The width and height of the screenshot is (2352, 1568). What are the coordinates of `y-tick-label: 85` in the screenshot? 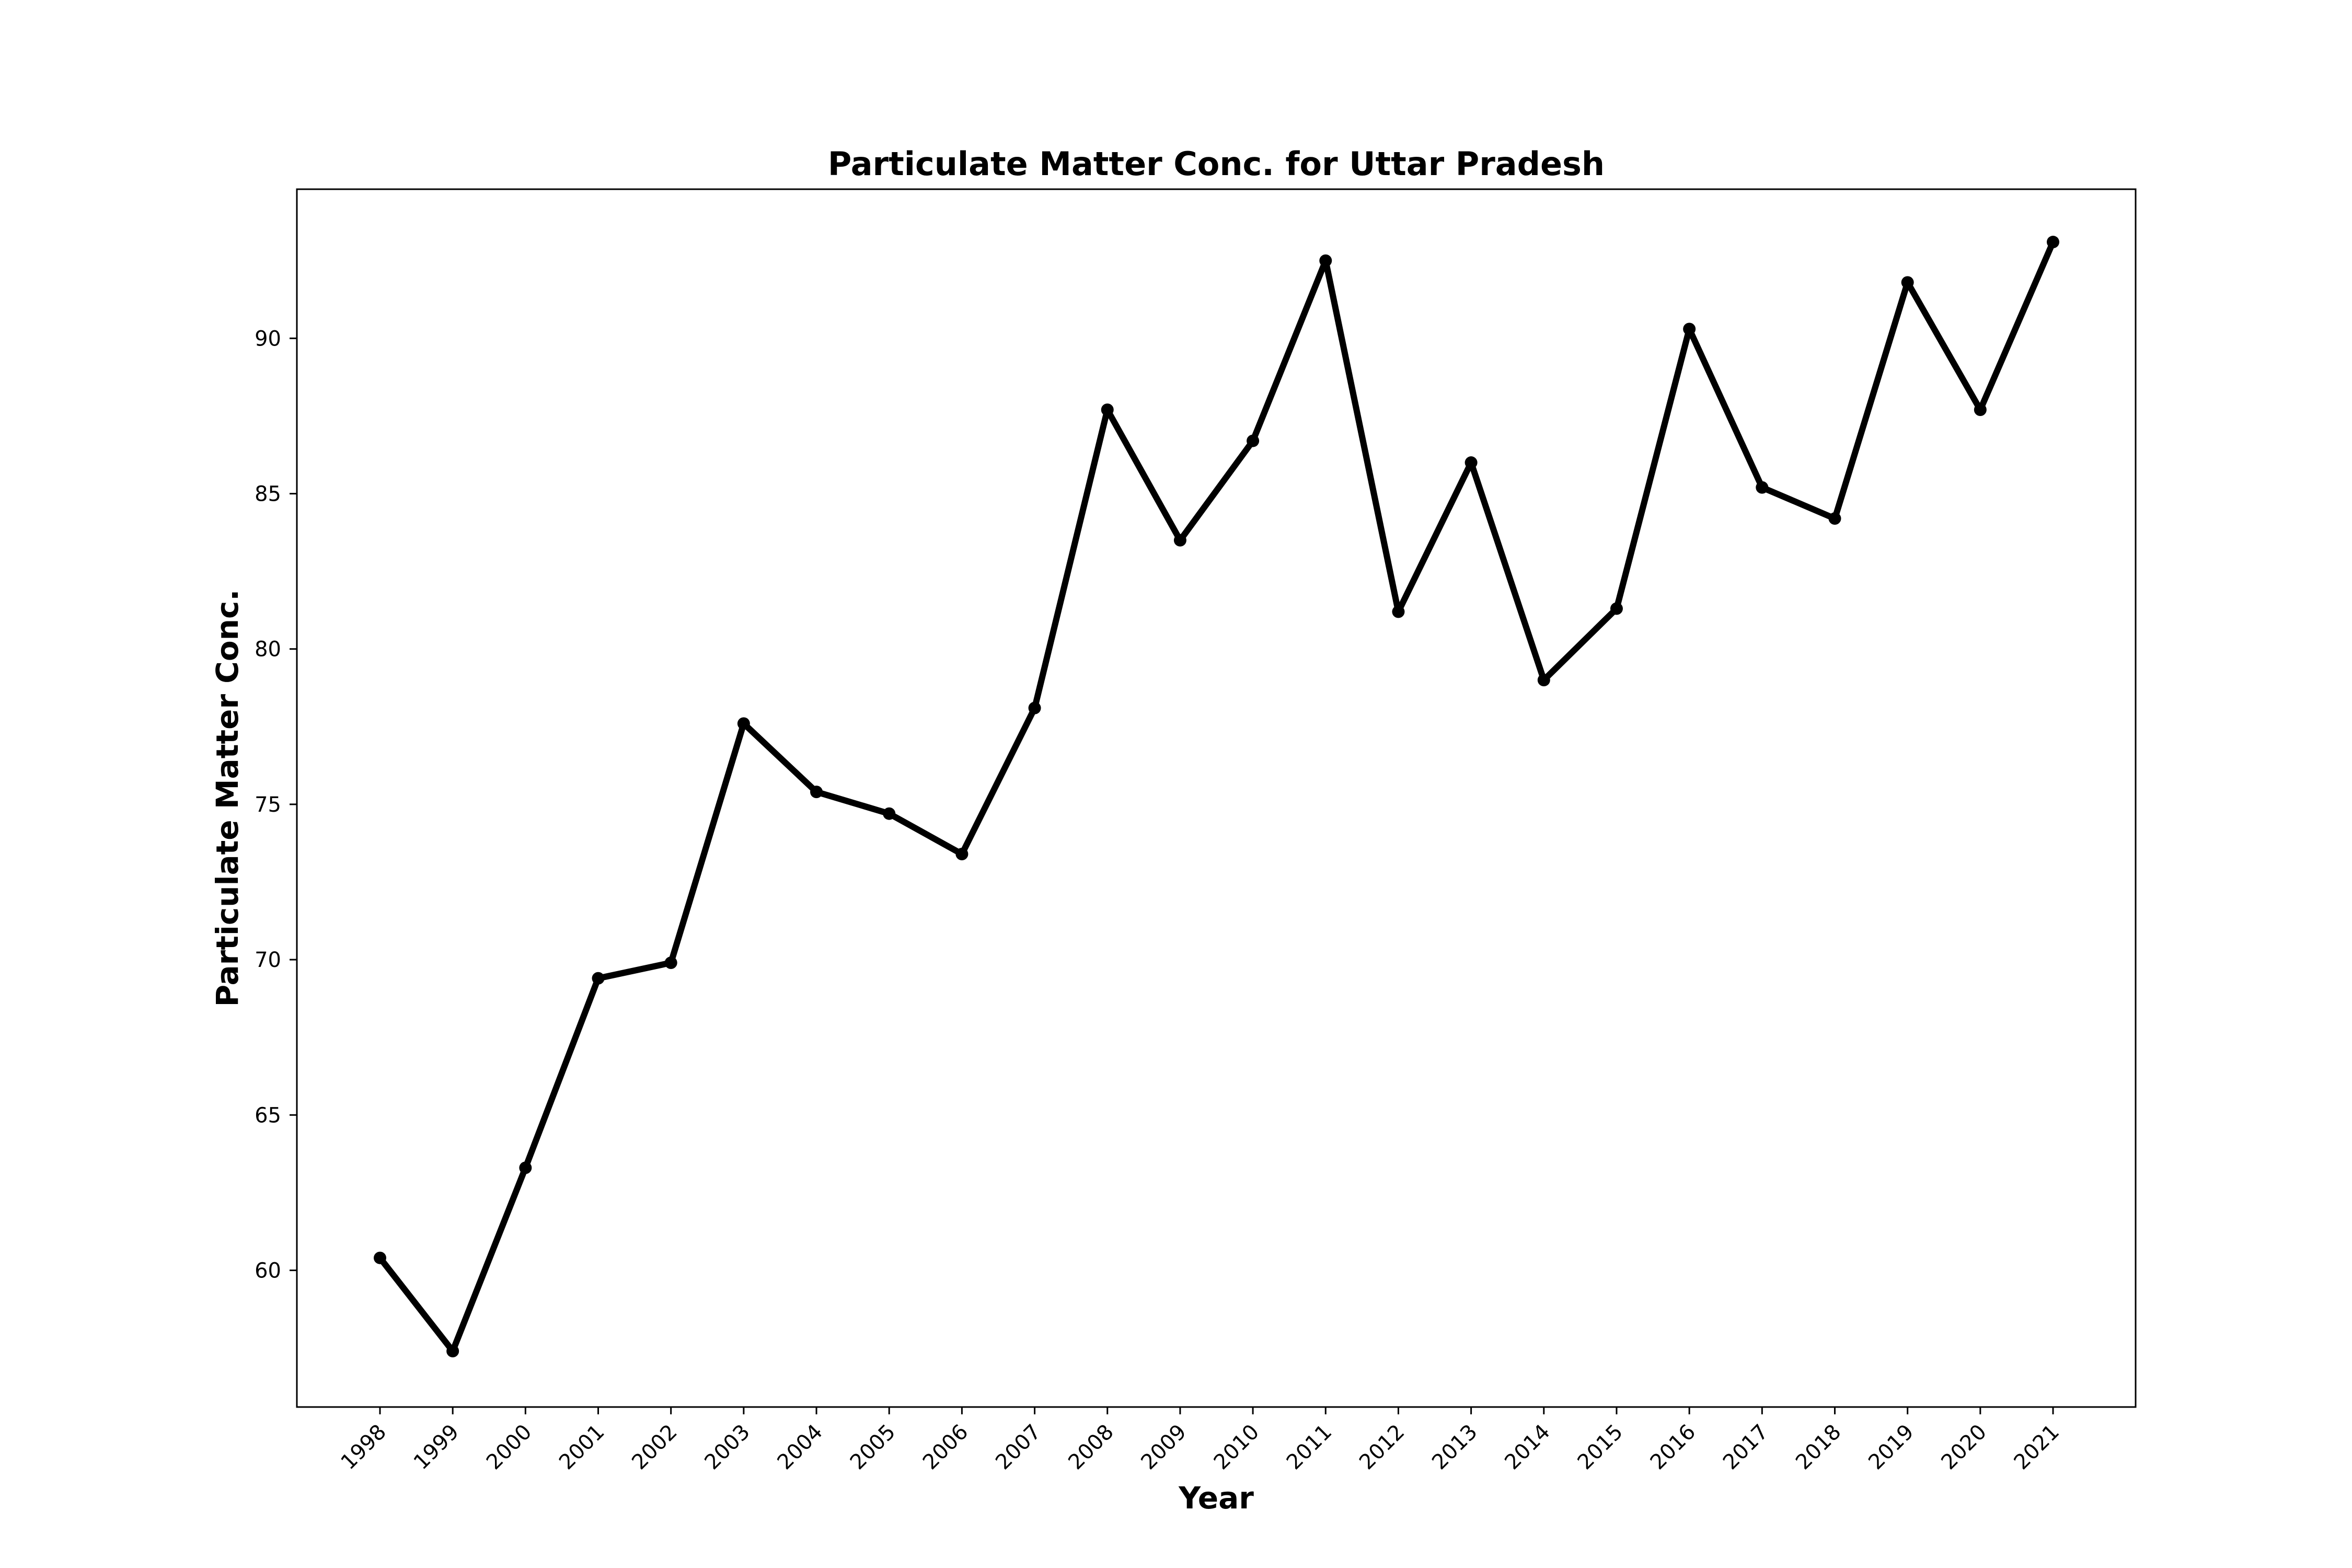 It's located at (268, 494).